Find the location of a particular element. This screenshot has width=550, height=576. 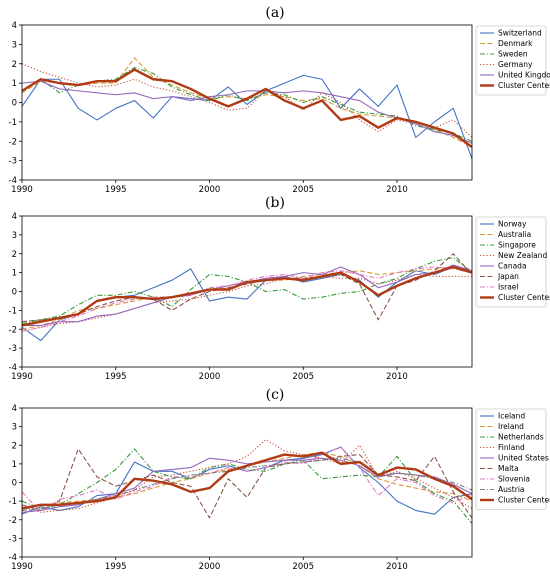

series-line-switzerland is located at coordinates (247, 116).